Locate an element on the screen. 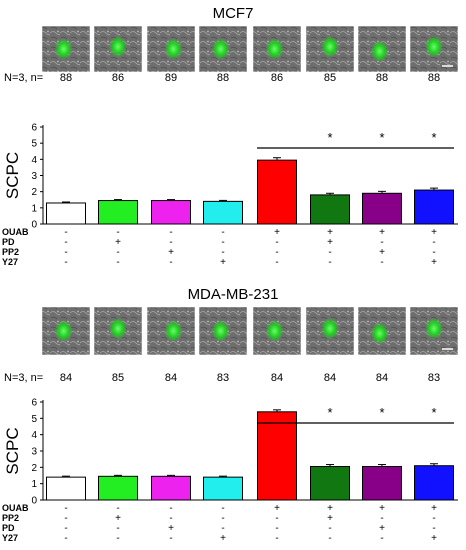  y-tick-label: 3 is located at coordinates (34, 176).